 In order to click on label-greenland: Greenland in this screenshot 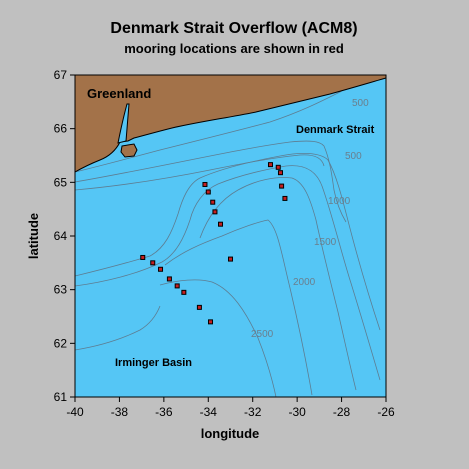, I will do `click(119, 93)`.